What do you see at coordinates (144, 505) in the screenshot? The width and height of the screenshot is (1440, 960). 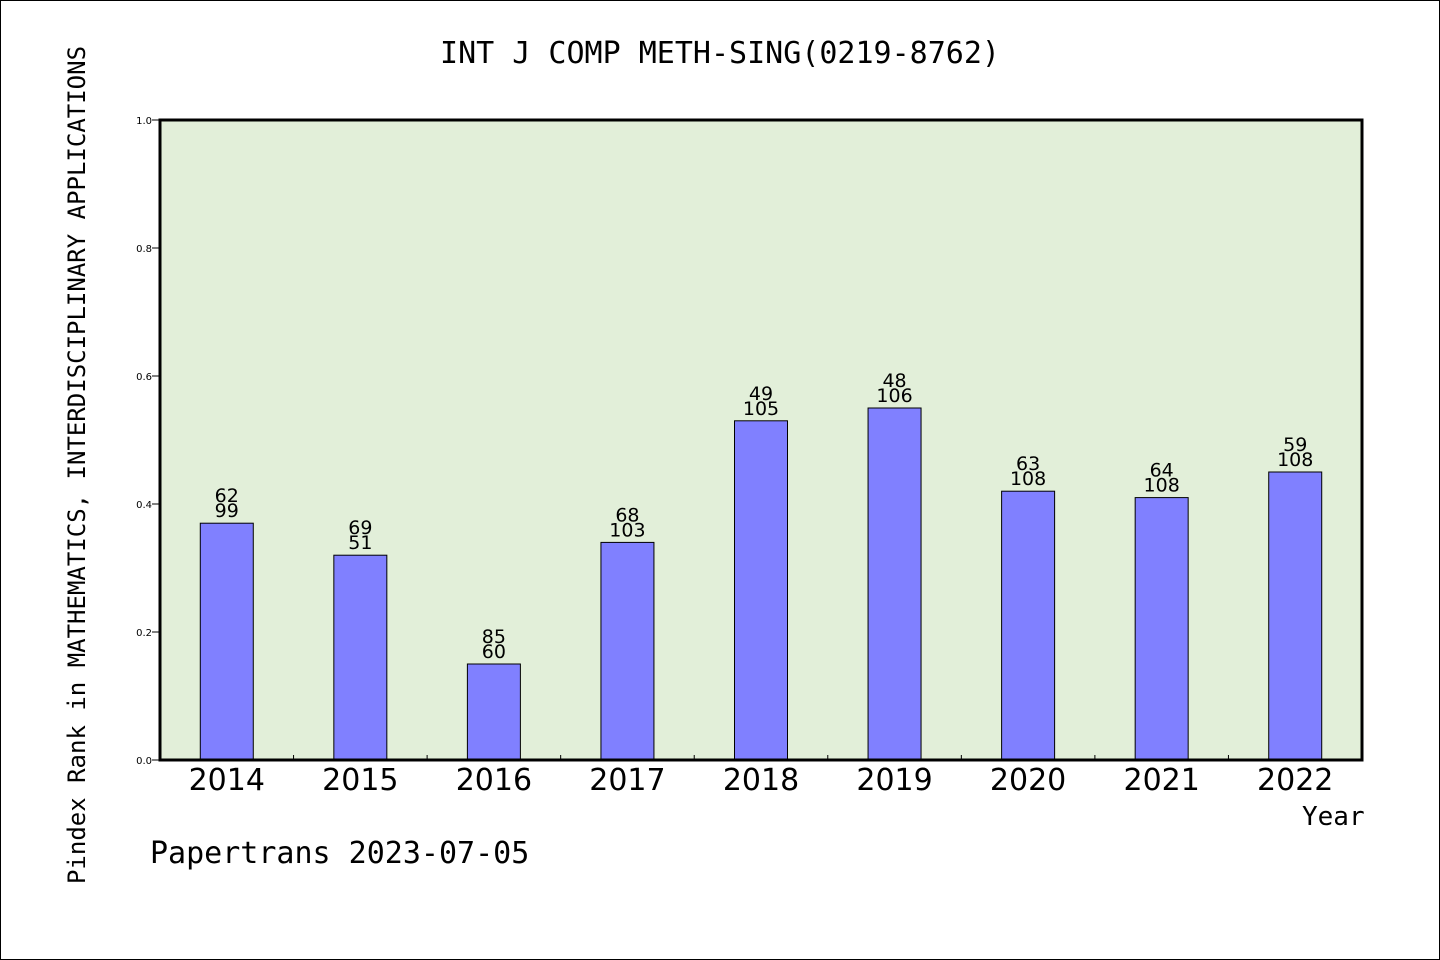 I see `y-tick-label: 0.4` at bounding box center [144, 505].